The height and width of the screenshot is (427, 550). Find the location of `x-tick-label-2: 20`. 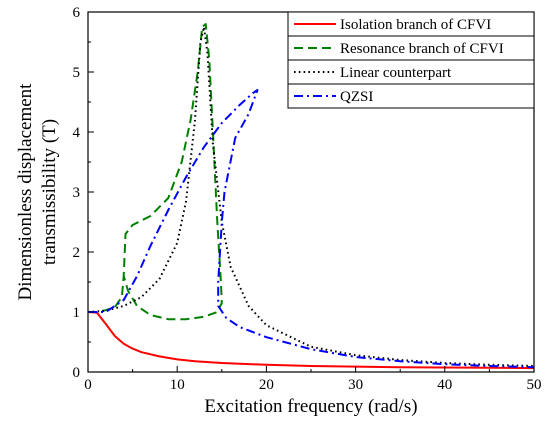

x-tick-label-2: 20 is located at coordinates (266, 385).